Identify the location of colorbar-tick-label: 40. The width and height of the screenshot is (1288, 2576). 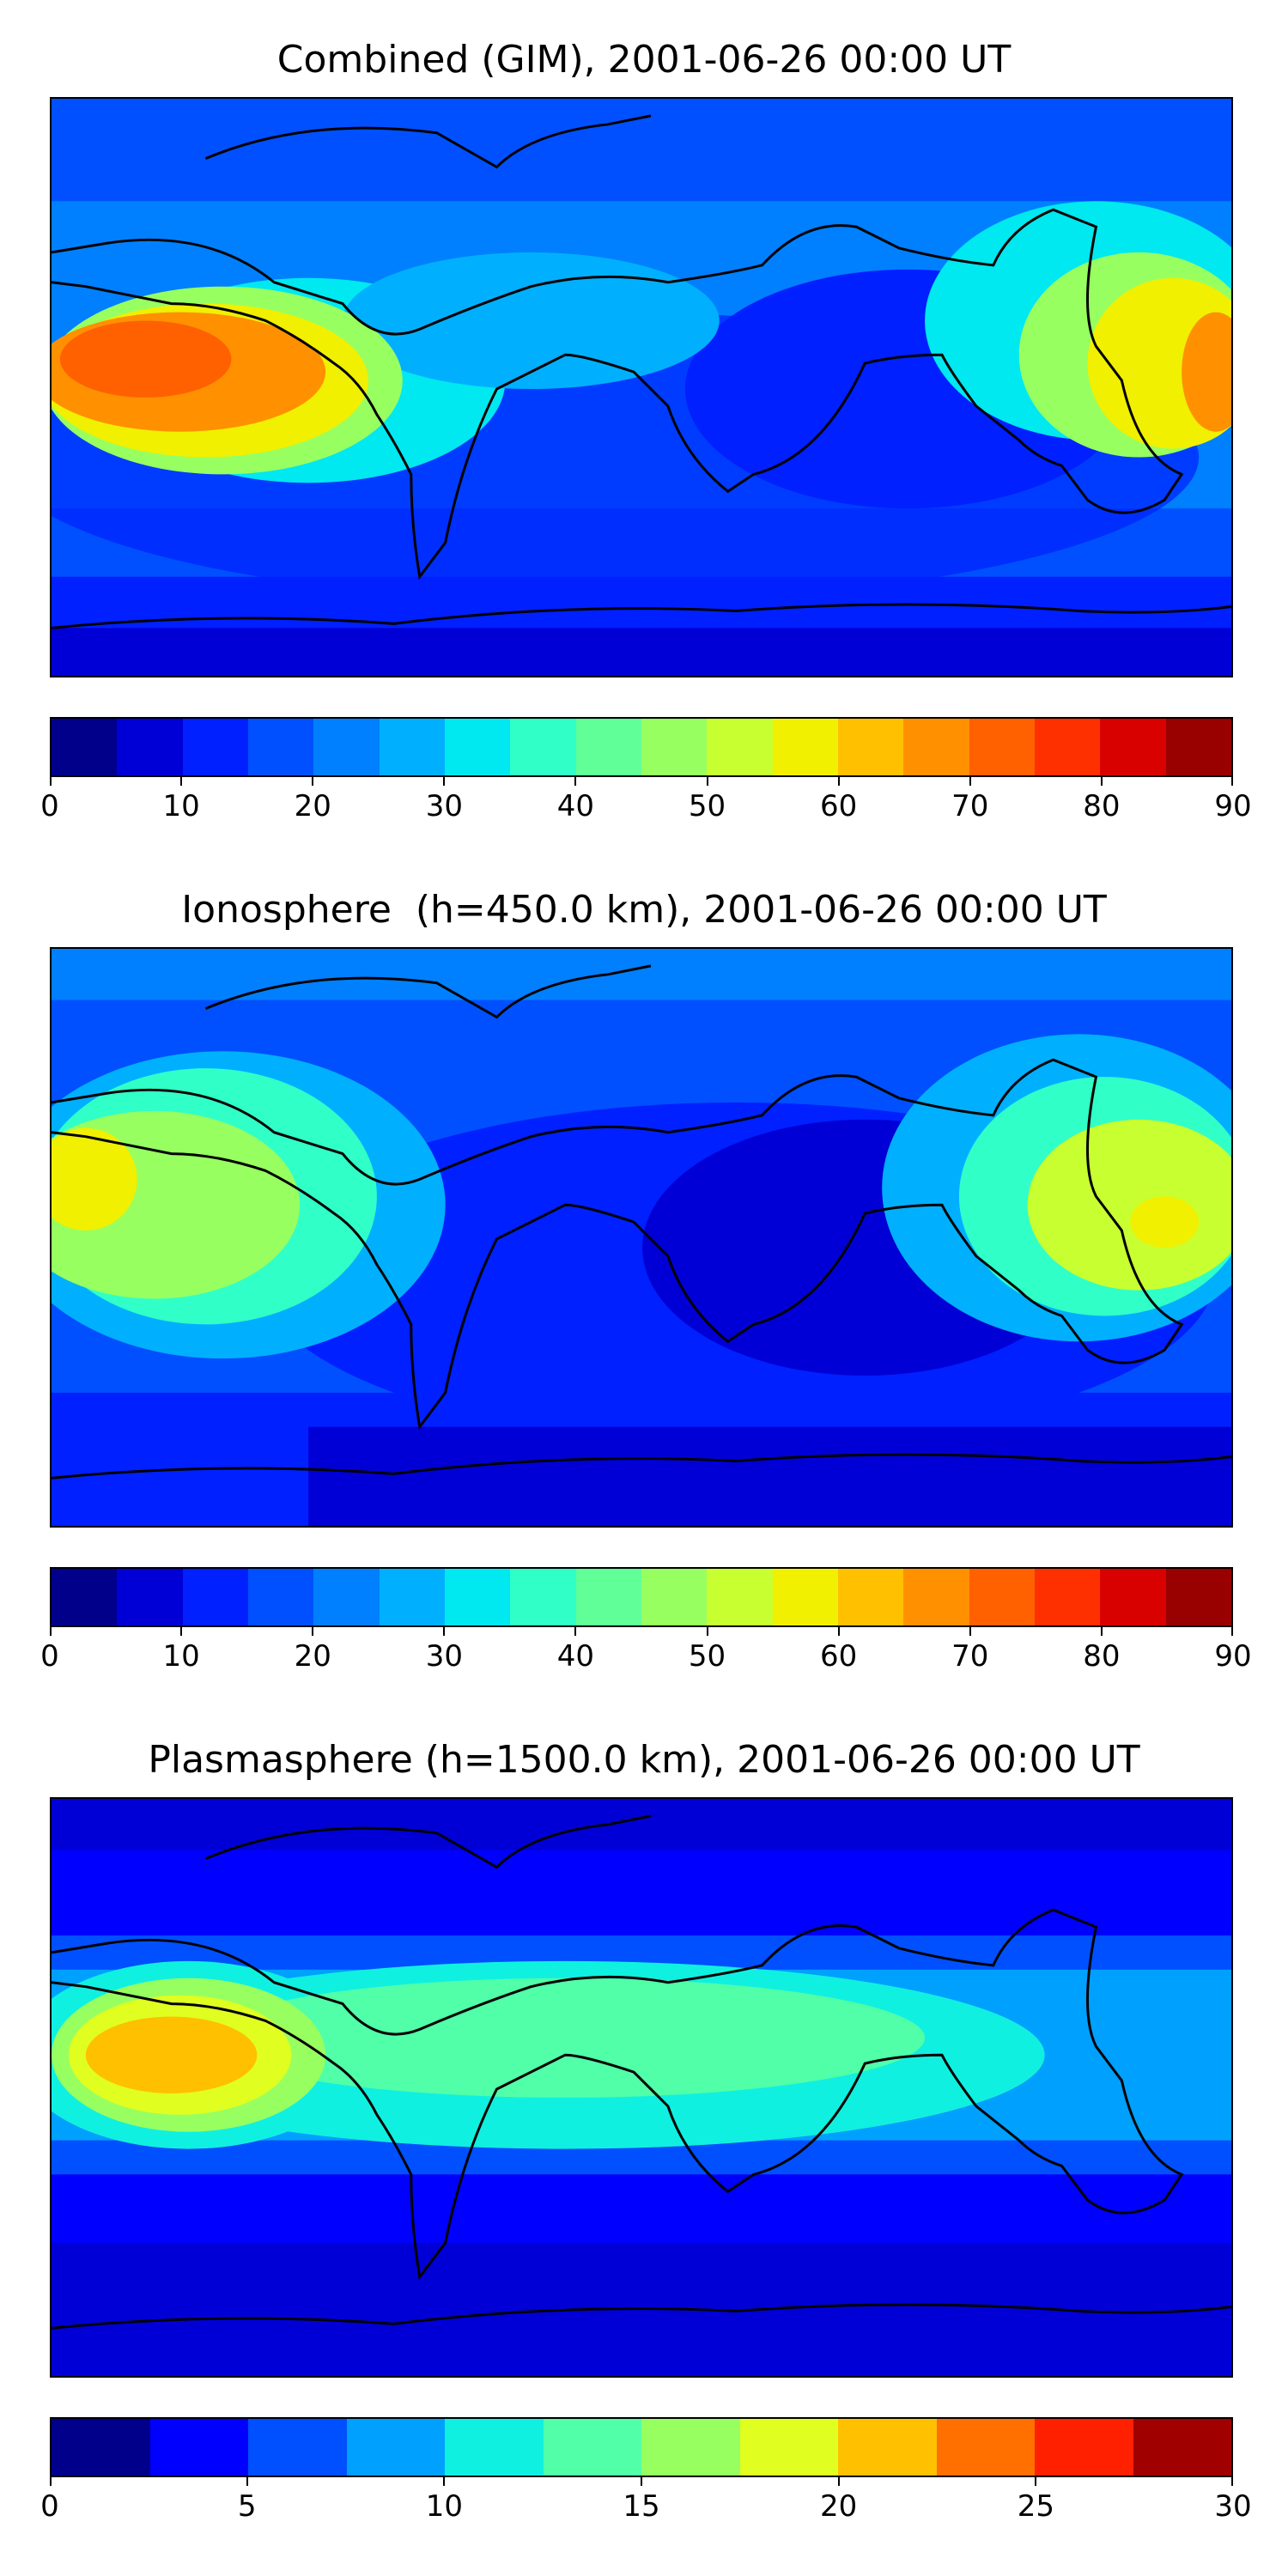
(576, 806).